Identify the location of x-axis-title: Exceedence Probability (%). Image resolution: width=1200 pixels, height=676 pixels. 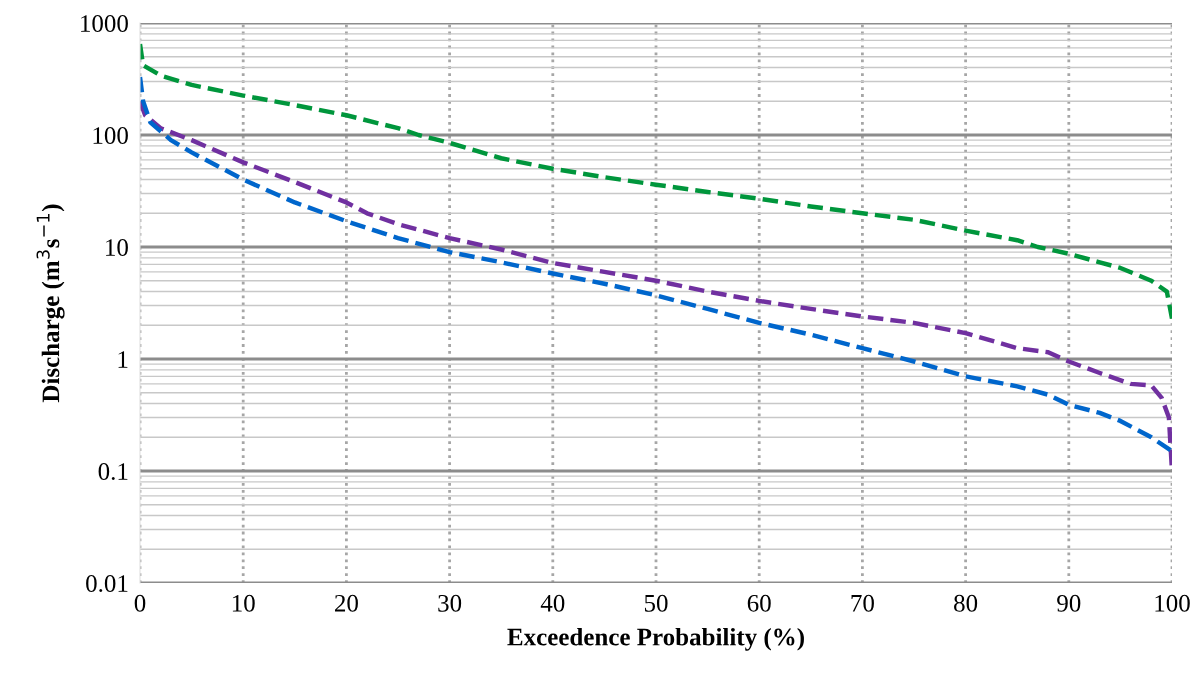
(655, 639).